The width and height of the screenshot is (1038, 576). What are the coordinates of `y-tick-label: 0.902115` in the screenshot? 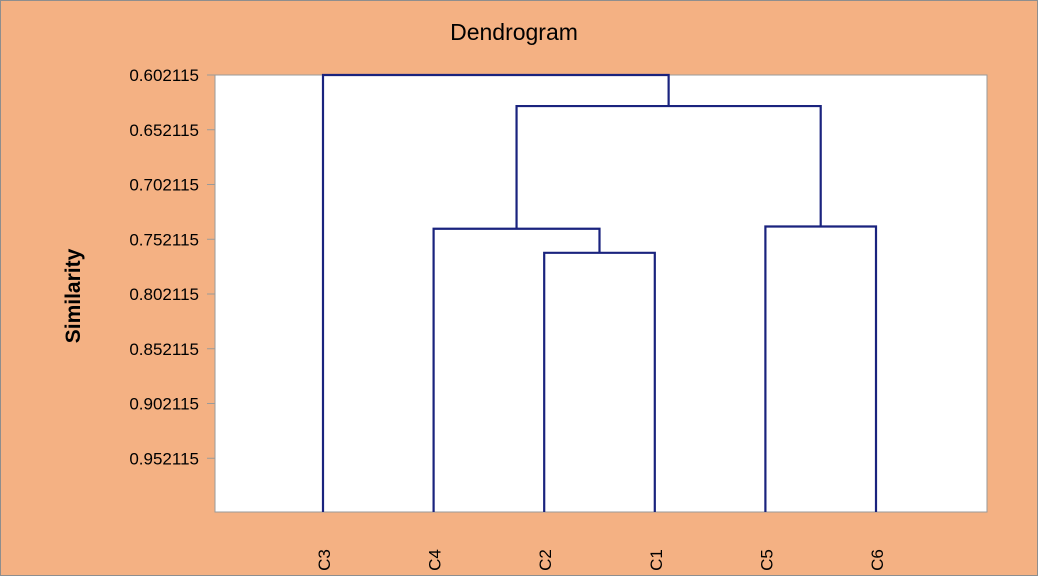 It's located at (164, 404).